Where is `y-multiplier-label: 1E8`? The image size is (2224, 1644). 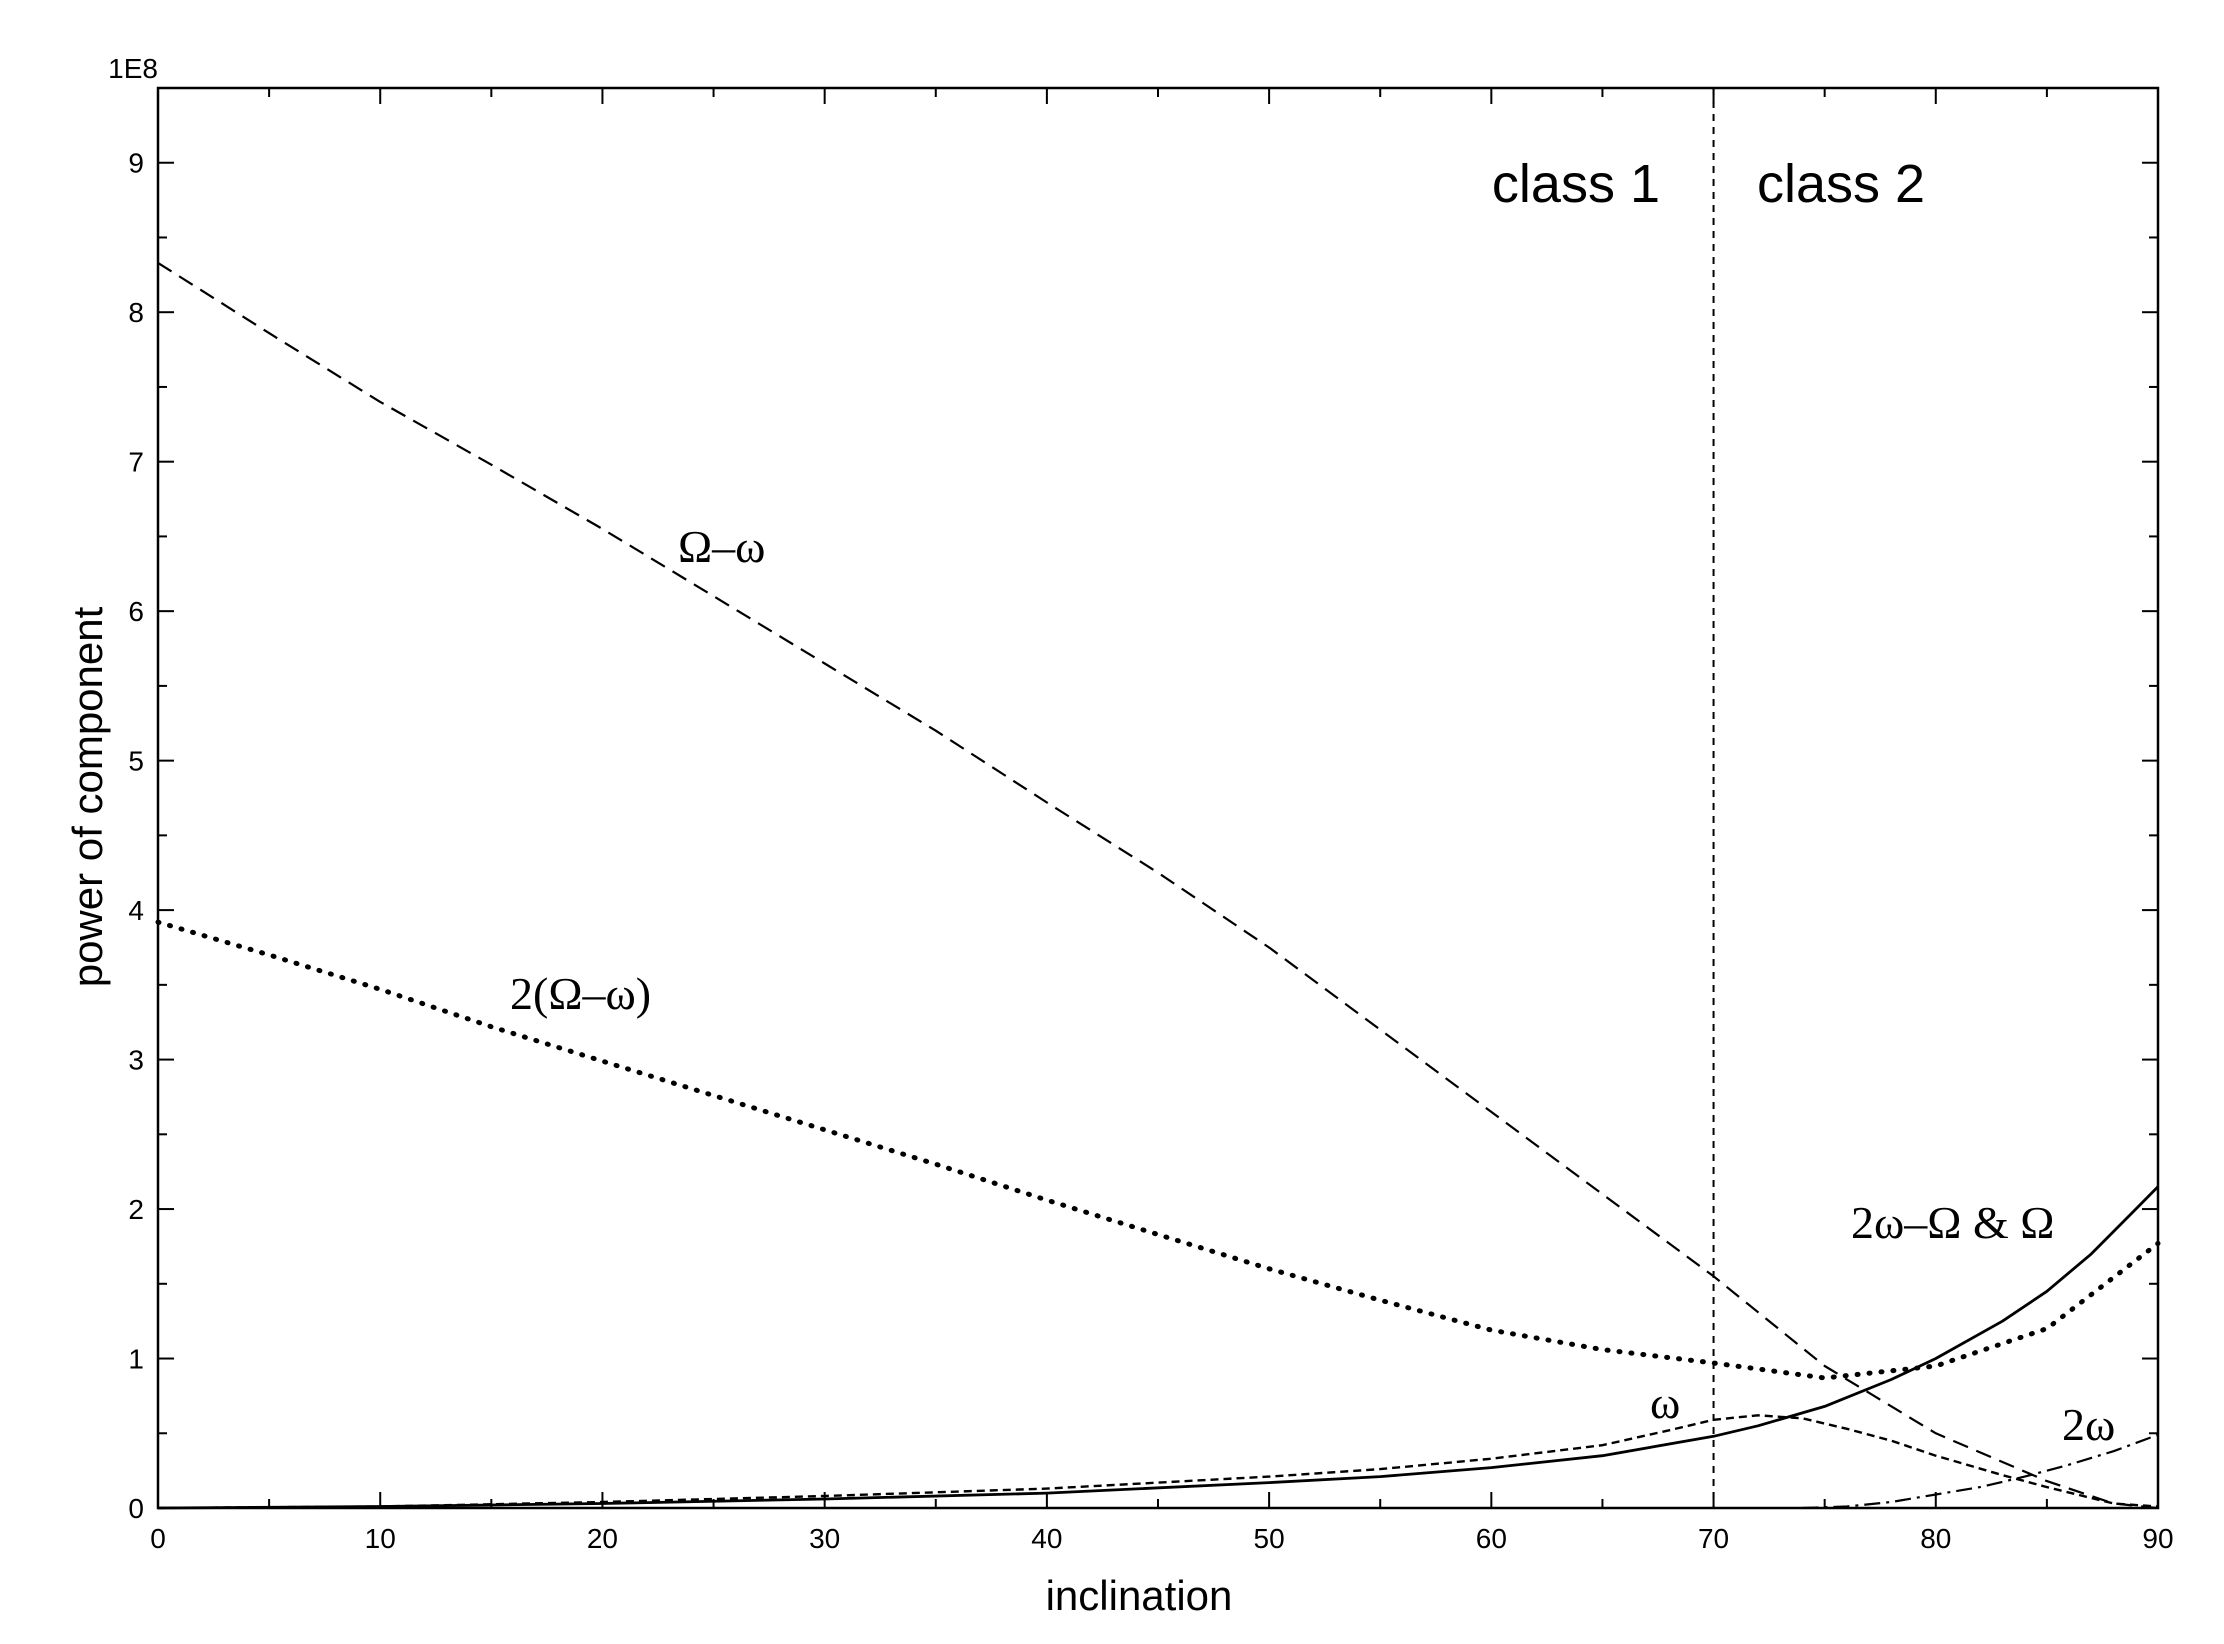
y-multiplier-label: 1E8 is located at coordinates (133, 68).